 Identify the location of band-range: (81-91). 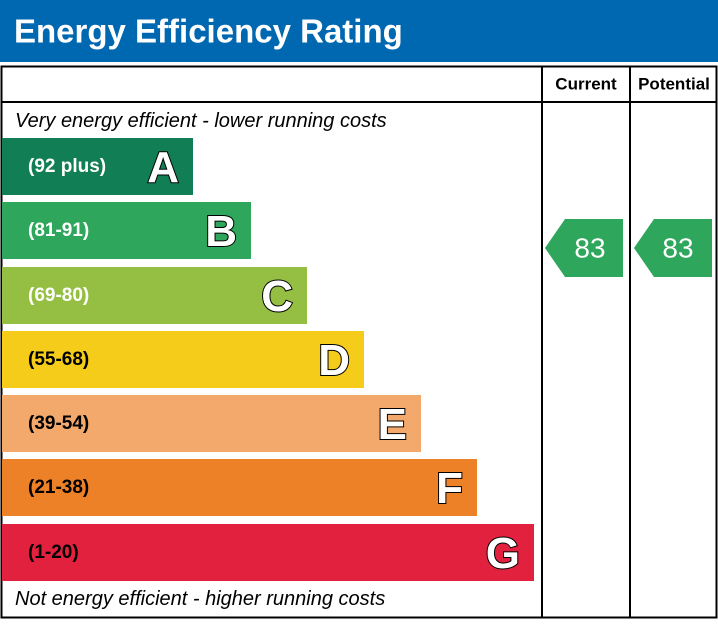
(58, 230).